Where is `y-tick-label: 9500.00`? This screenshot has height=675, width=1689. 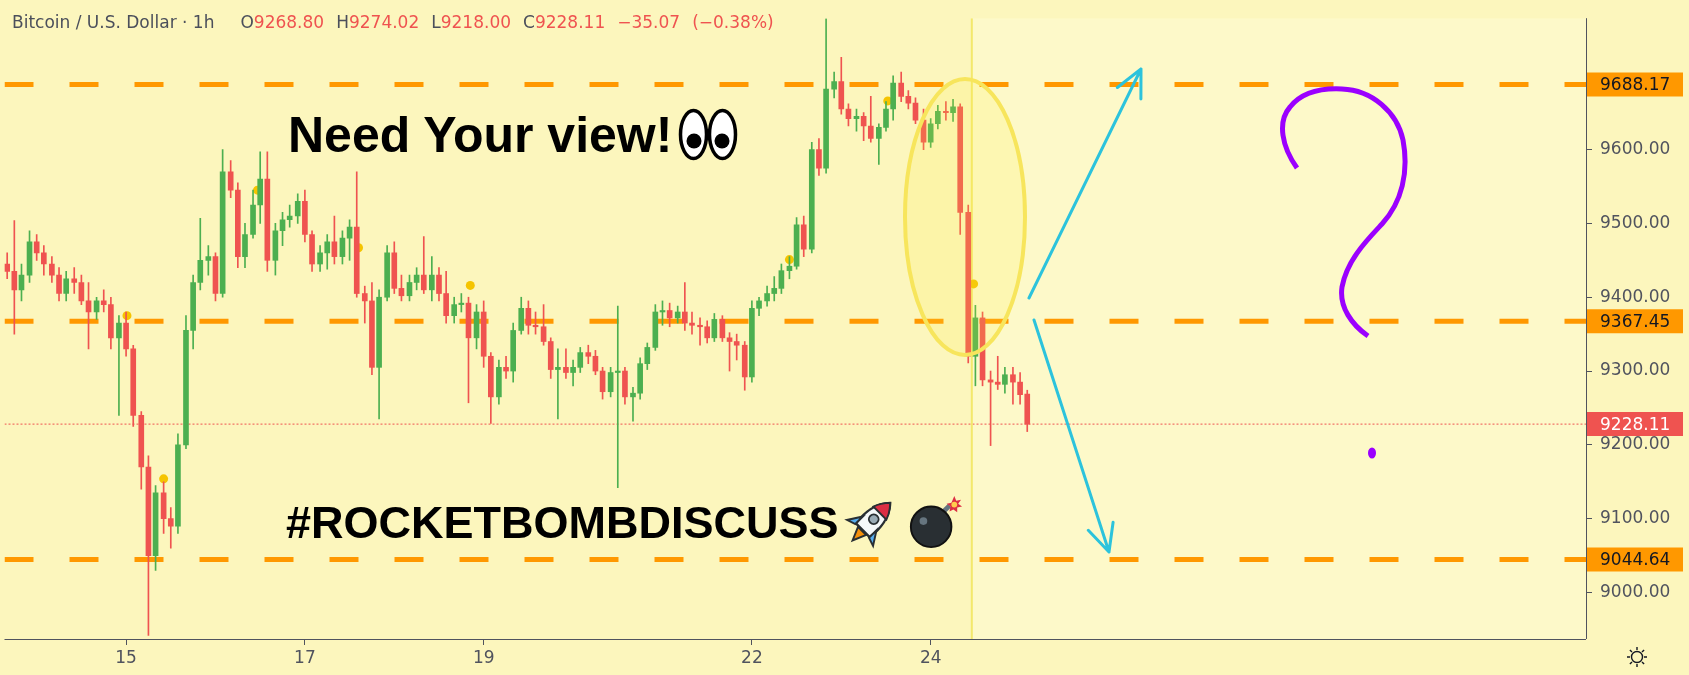 y-tick-label: 9500.00 is located at coordinates (1635, 221).